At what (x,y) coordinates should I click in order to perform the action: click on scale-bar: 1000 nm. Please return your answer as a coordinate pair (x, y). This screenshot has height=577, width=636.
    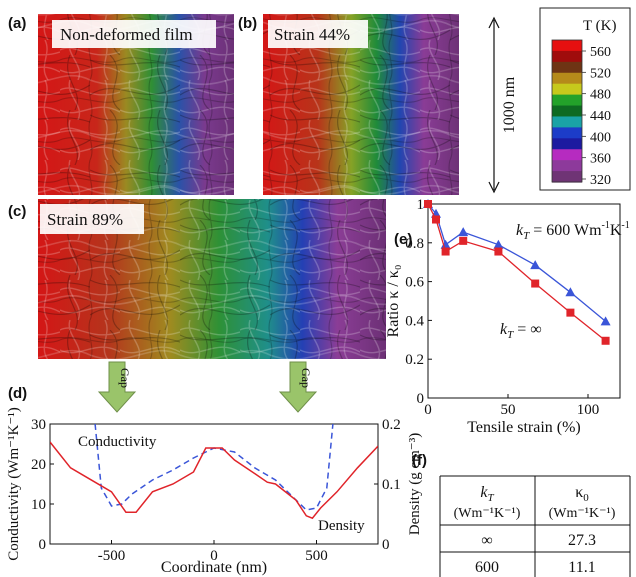
    Looking at the image, I should click on (503, 105).